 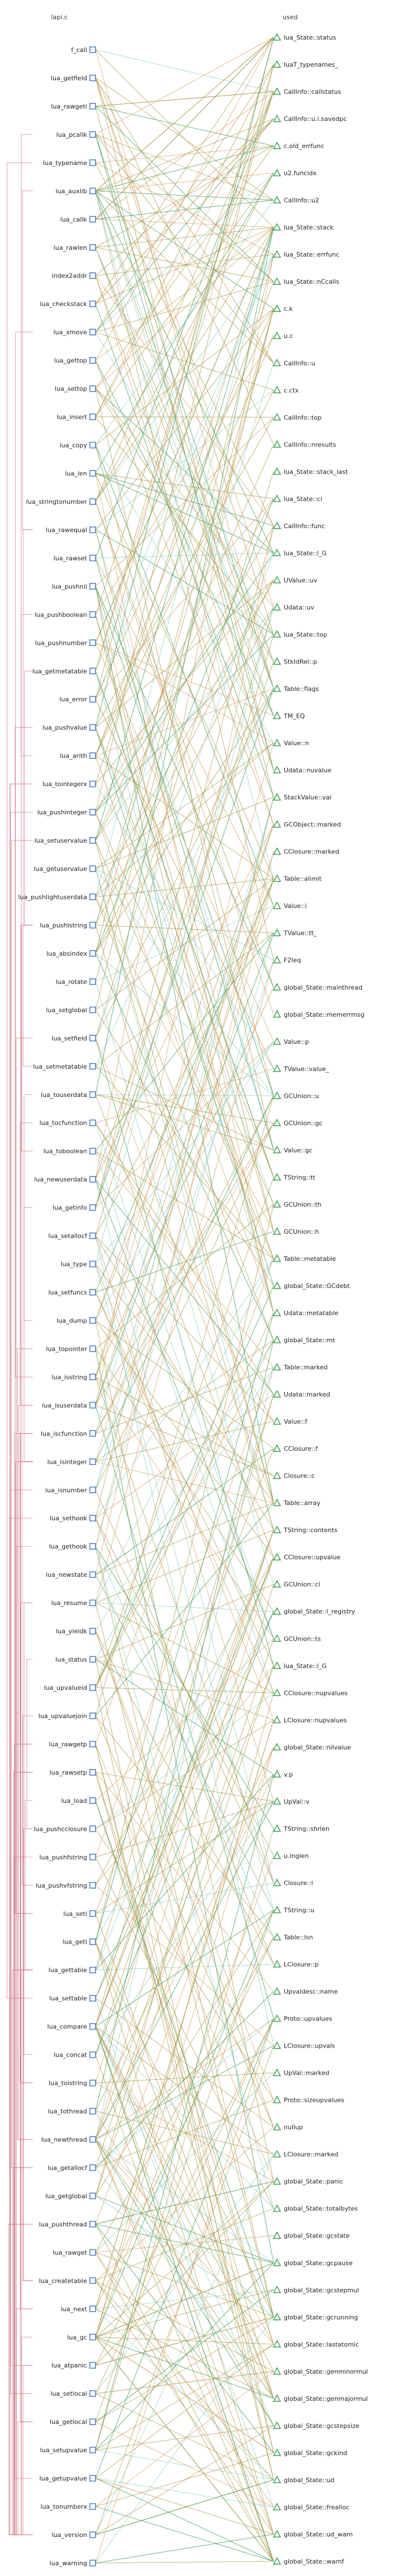 I want to click on field-node: c.k, so click(x=282, y=308).